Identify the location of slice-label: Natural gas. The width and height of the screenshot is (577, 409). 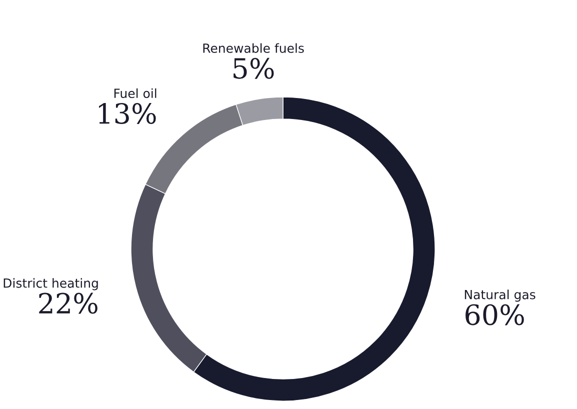
(500, 296).